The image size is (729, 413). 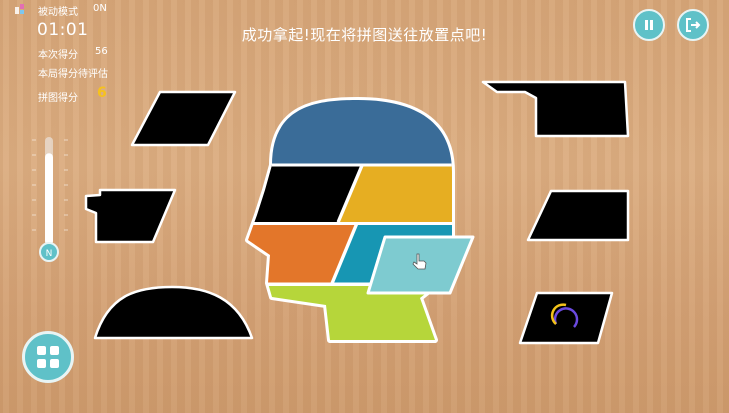 I want to click on round-score-label: 本局得分待评估, so click(x=73, y=74).